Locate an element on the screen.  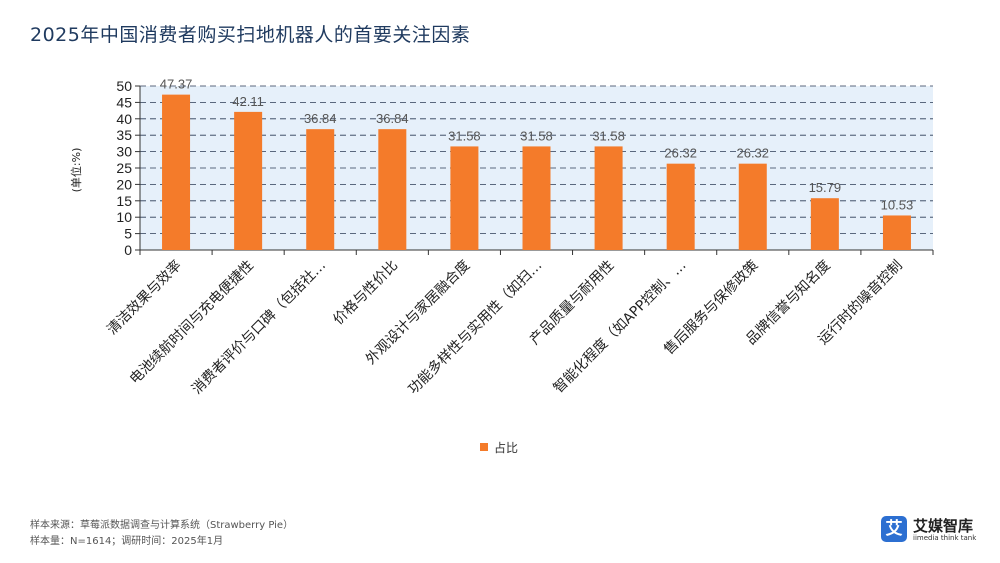
data-label: 42.11 is located at coordinates (248, 101).